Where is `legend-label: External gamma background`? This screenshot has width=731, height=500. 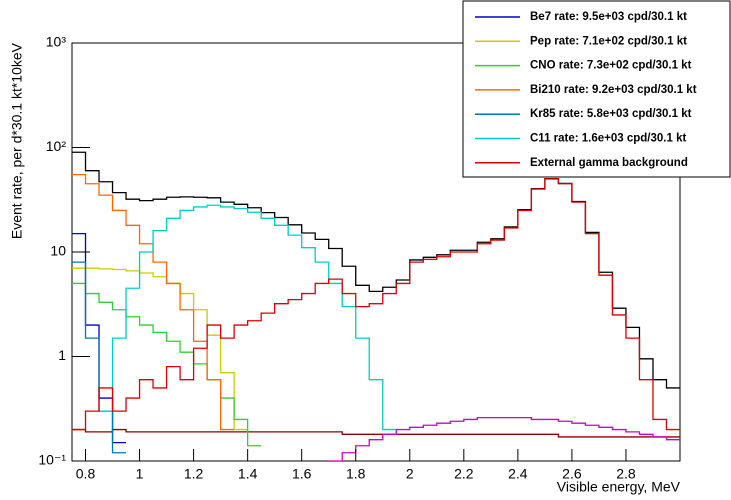 legend-label: External gamma background is located at coordinates (609, 163).